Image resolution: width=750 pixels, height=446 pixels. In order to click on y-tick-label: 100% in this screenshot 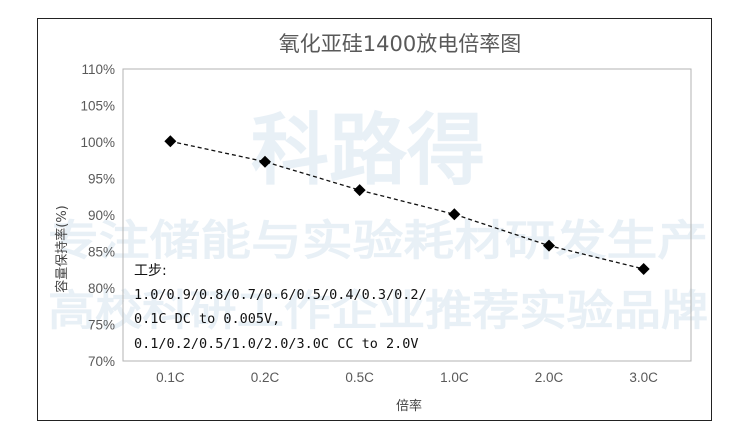, I will do `click(97, 142)`.